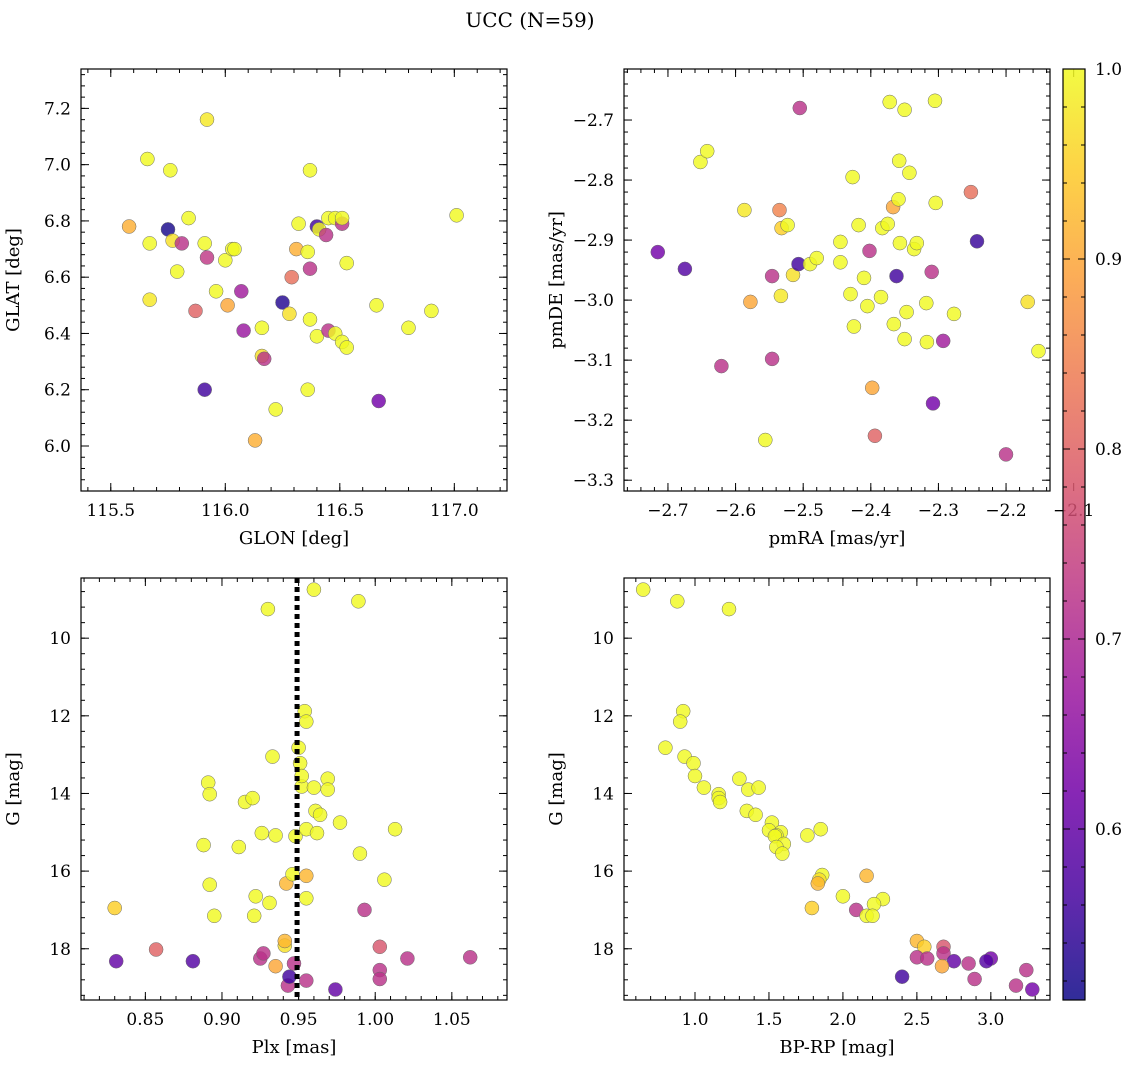 The height and width of the screenshot is (1068, 1136). What do you see at coordinates (593, 361) in the screenshot?
I see `y-tick-label: −3.1` at bounding box center [593, 361].